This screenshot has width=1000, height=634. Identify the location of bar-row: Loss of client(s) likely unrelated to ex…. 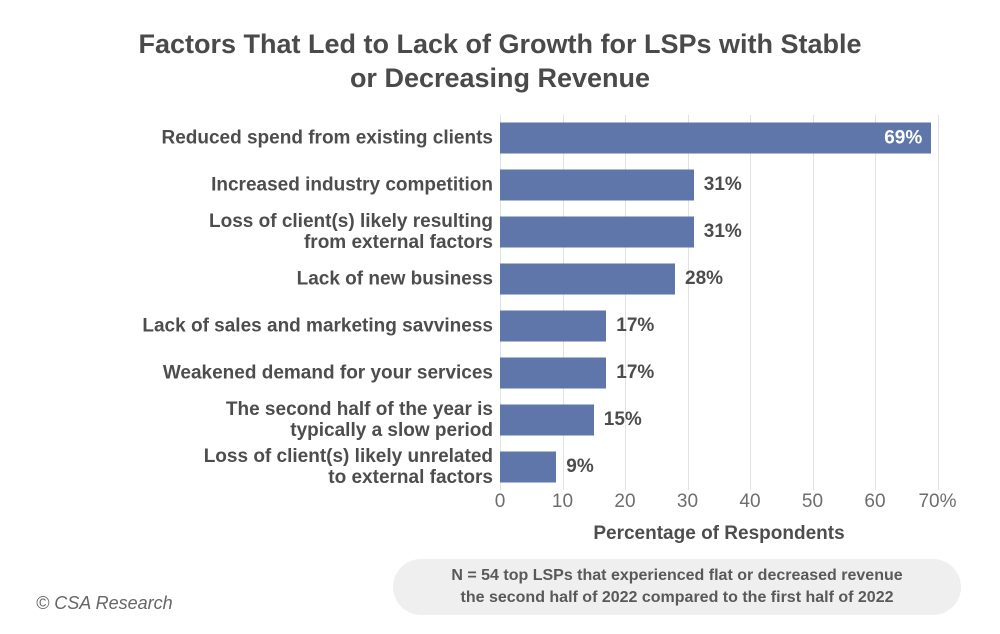
(500, 466).